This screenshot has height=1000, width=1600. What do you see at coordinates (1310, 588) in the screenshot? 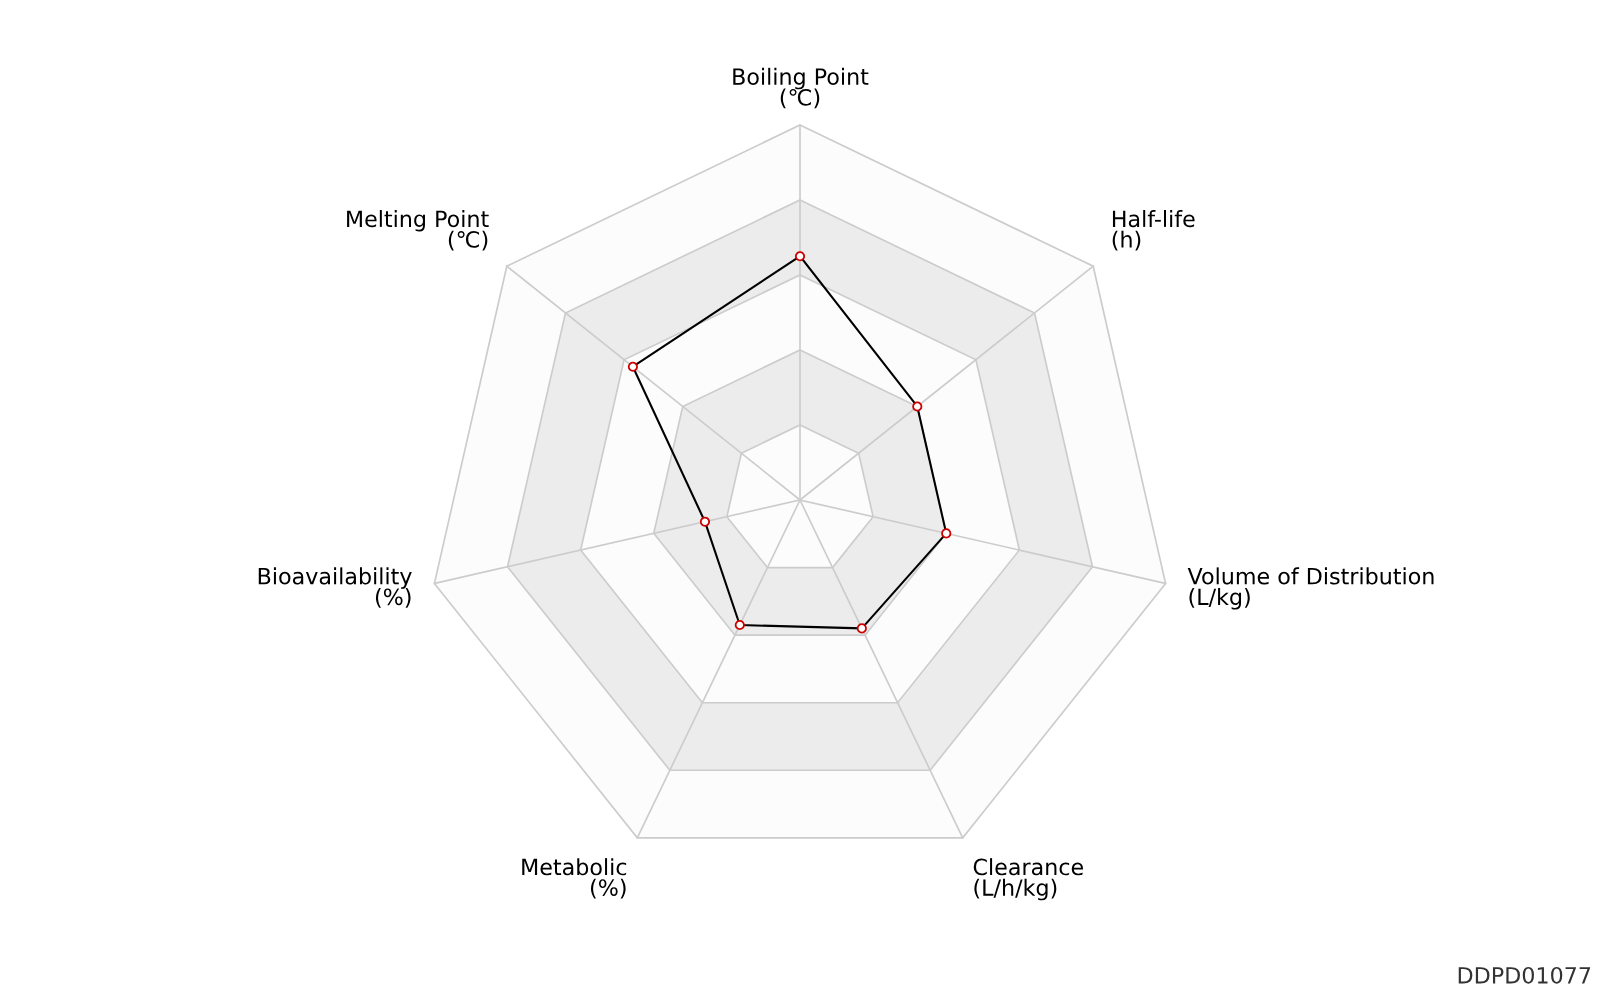
I see `spoke-label: Volume of Distribution (L/kg)` at bounding box center [1310, 588].